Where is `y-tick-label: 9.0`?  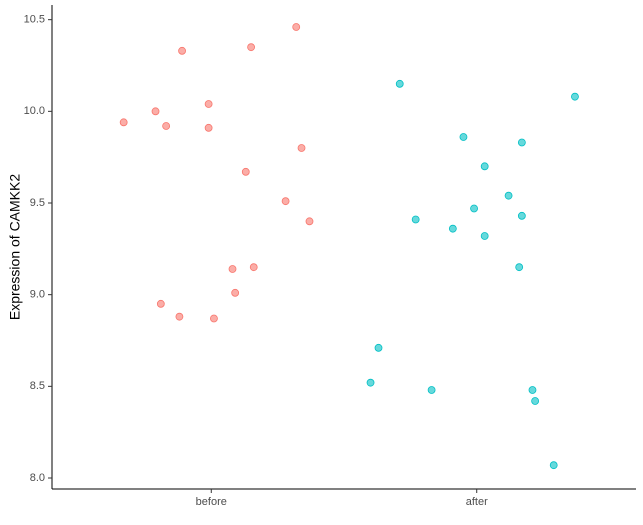
y-tick-label: 9.0 is located at coordinates (37, 295).